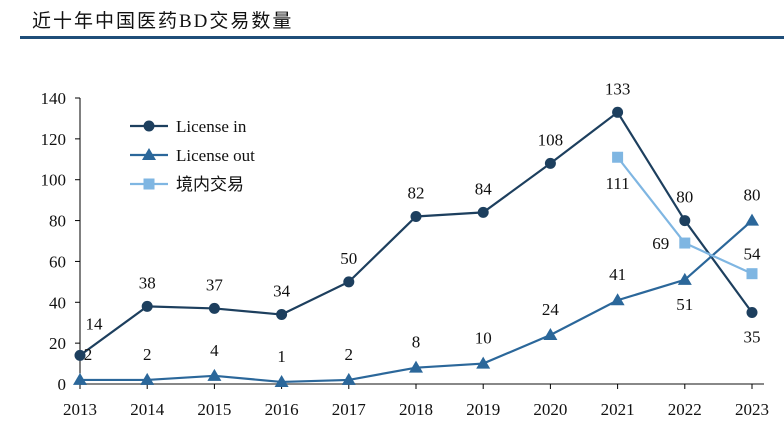 The width and height of the screenshot is (784, 432). What do you see at coordinates (54, 139) in the screenshot?
I see `y-tick-label: 120` at bounding box center [54, 139].